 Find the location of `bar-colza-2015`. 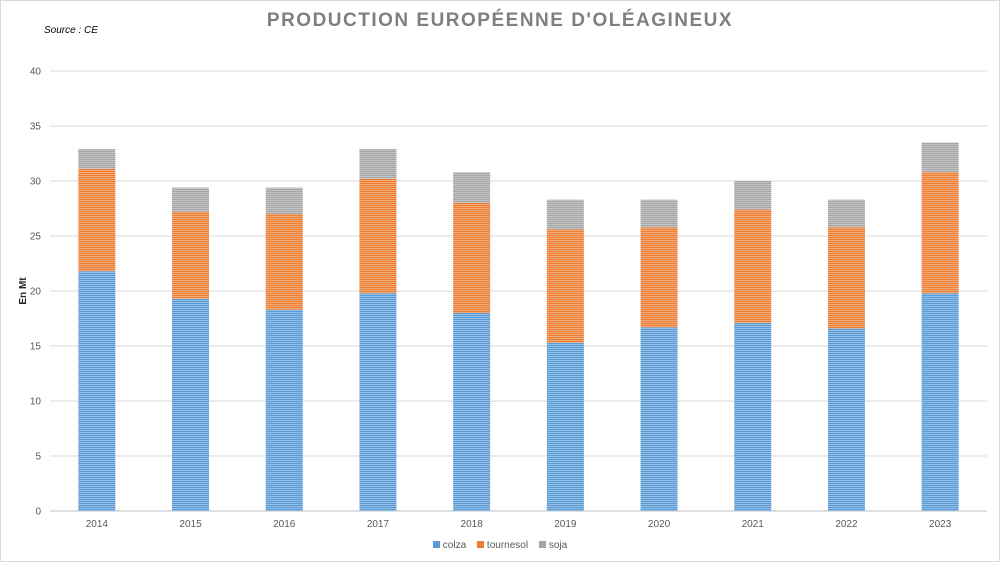

bar-colza-2015 is located at coordinates (191, 404).